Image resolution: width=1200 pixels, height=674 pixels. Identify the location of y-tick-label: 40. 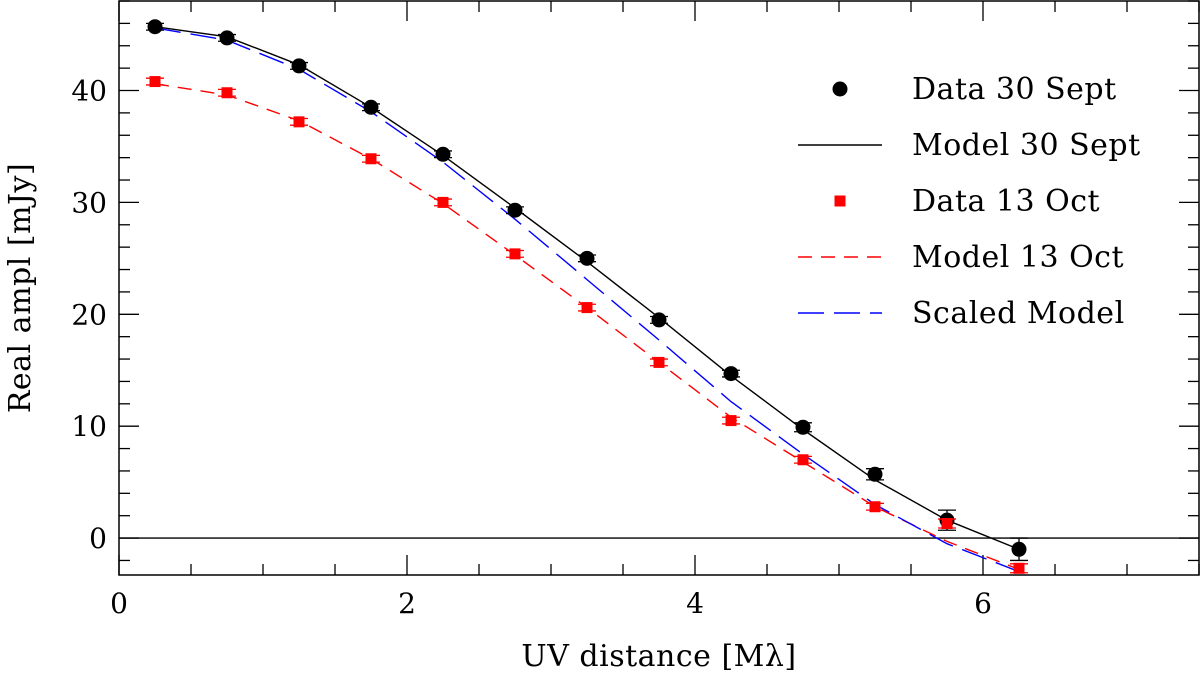
(89, 91).